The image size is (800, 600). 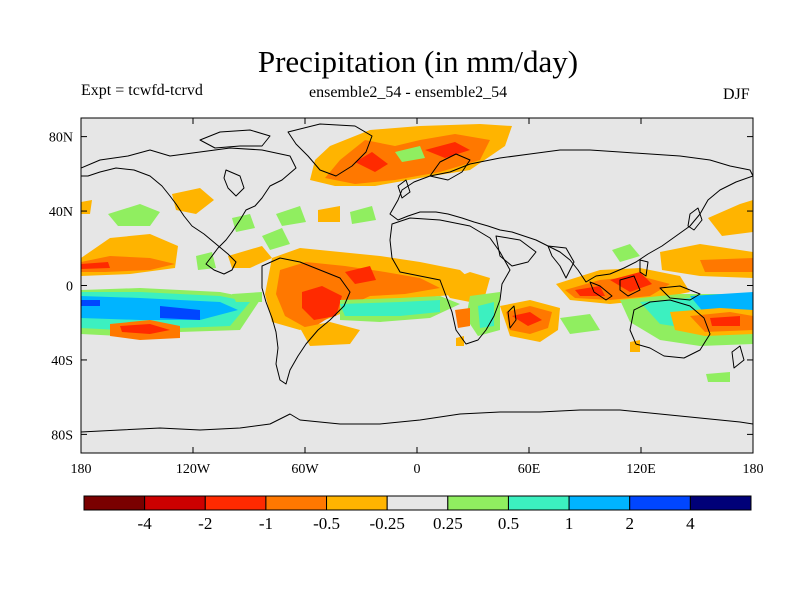 I want to click on coastline-arabia, so click(x=516, y=251).